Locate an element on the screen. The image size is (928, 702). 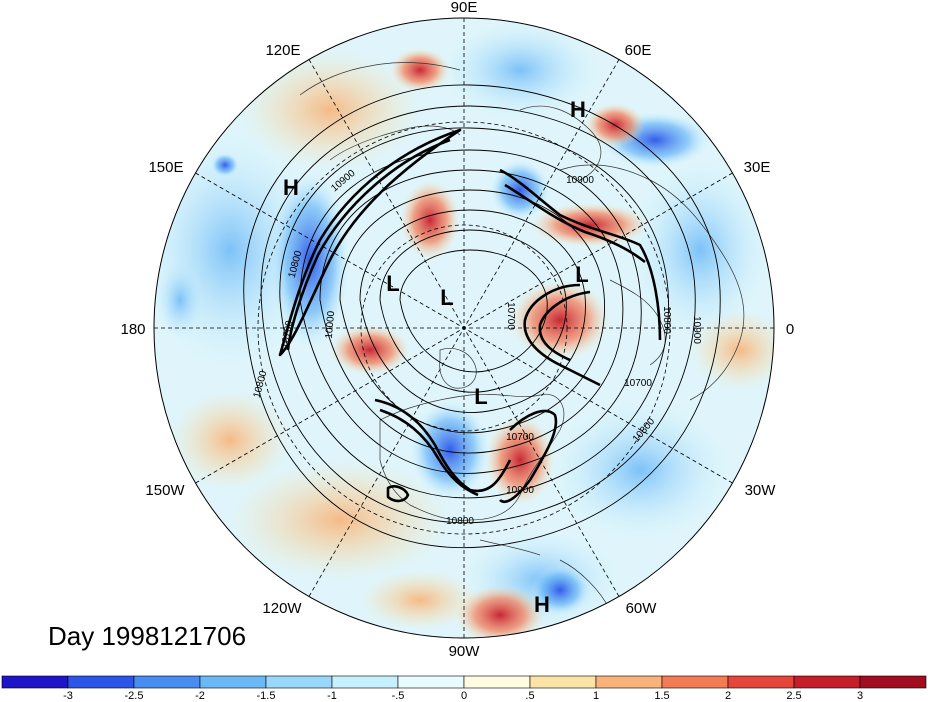
colorbar: -3 -2.5 -2 -1.5 -1 -.5 0 .5 1 1.5 2 2.5 3 is located at coordinates (464, 688).